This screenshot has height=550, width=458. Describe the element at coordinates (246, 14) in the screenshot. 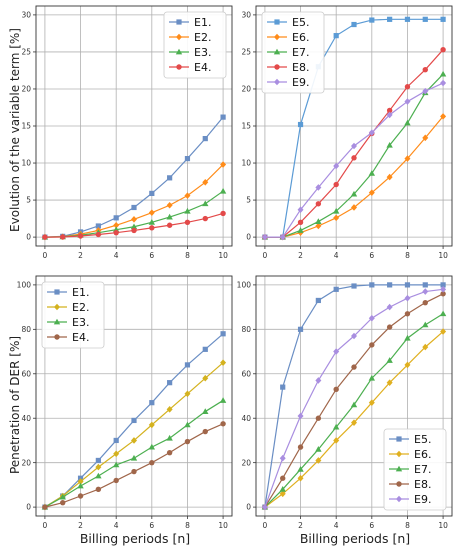

I see `y-tick-label: 30` at that location.